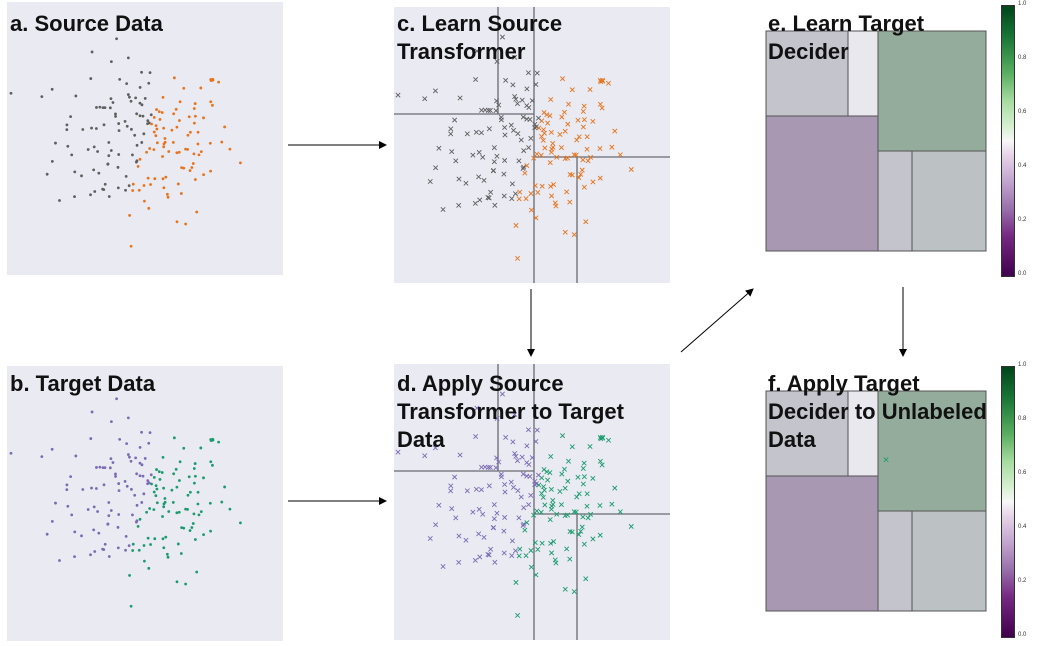 This screenshot has width=1049, height=646. What do you see at coordinates (125, 502) in the screenshot?
I see `scatter-target-data` at bounding box center [125, 502].